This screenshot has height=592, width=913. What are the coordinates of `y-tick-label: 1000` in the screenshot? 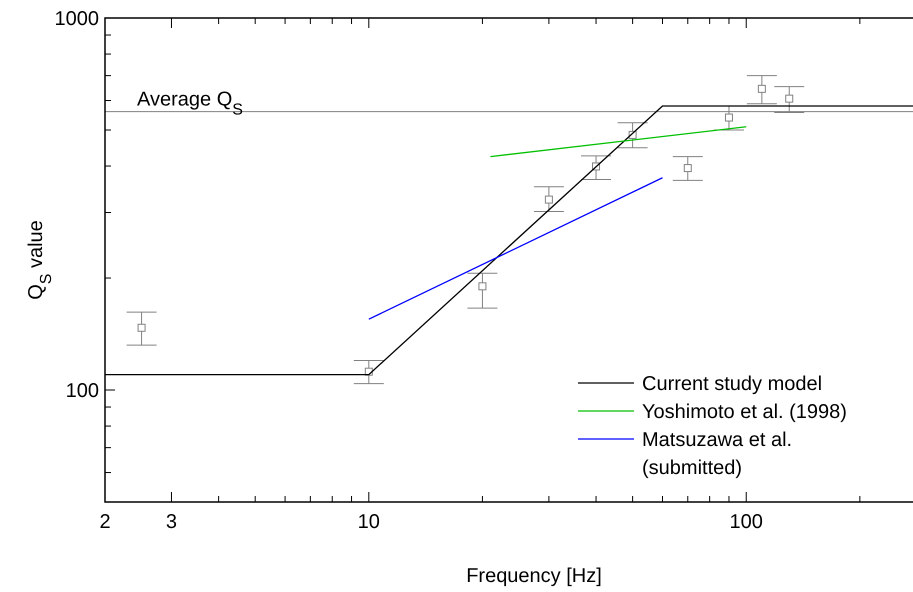 It's located at (76, 19).